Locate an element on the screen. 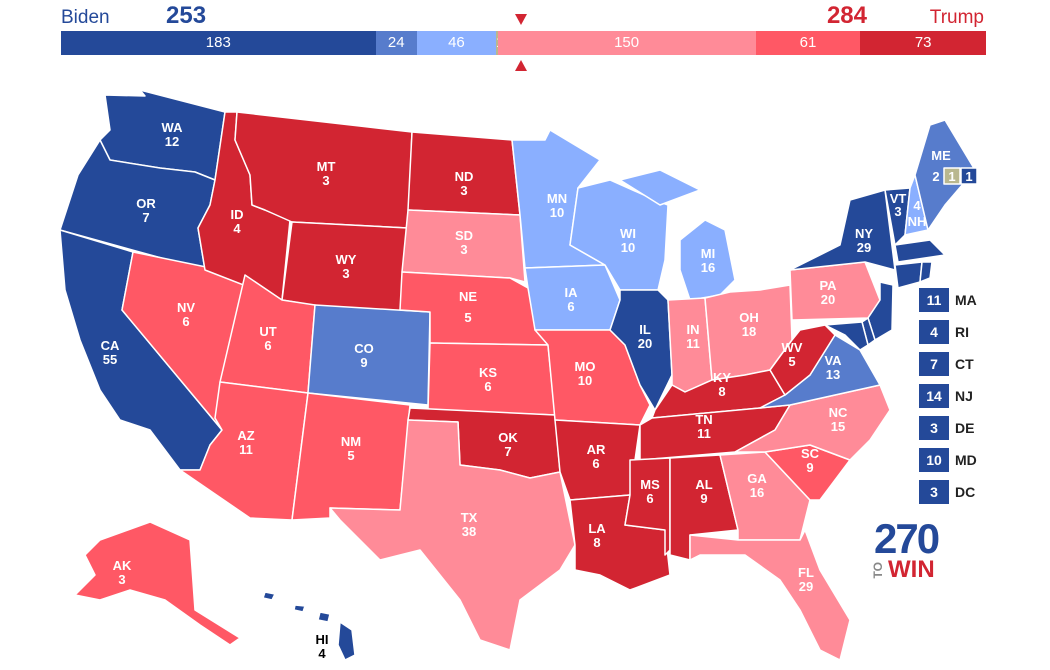  label-WV-abbr: WV is located at coordinates (792, 347).